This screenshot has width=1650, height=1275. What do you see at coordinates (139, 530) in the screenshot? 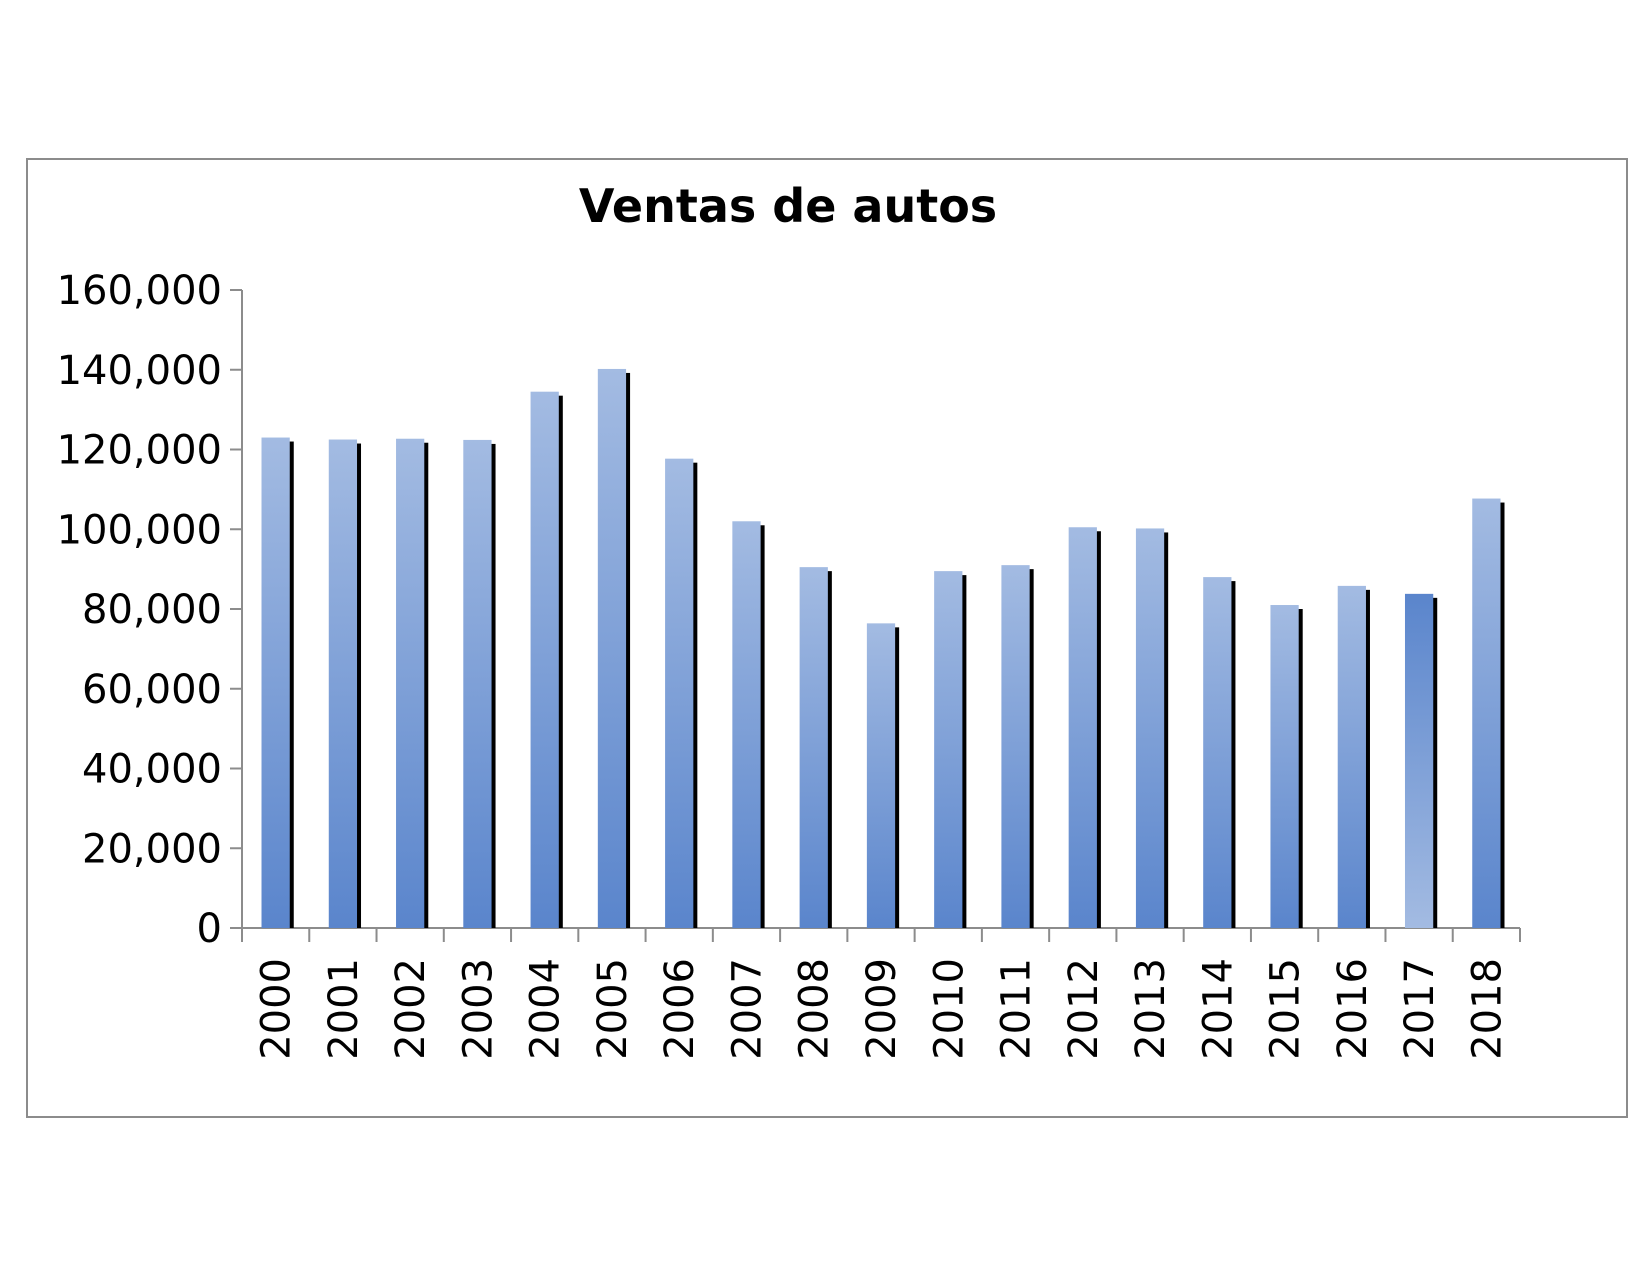
I see `y-tick-label: 100,000` at bounding box center [139, 530].